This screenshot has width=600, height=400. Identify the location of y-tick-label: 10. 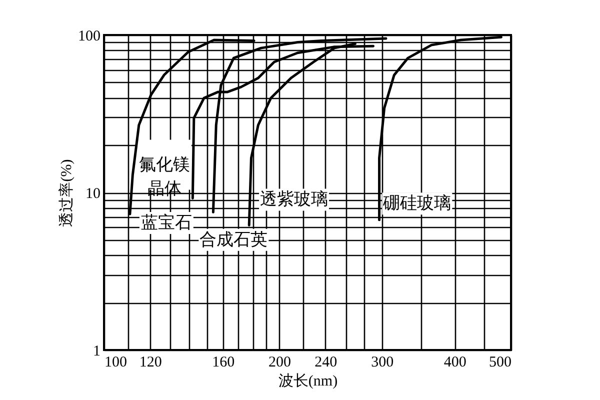
(93, 194).